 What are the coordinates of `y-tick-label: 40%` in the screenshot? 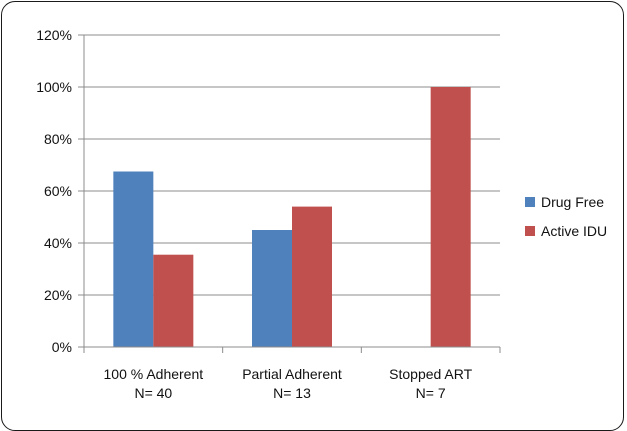 It's located at (58, 243).